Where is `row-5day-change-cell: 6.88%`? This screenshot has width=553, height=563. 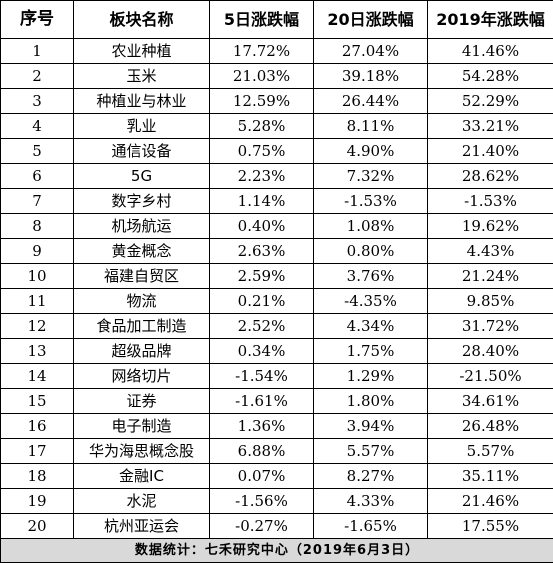 row-5day-change-cell: 6.88% is located at coordinates (262, 451).